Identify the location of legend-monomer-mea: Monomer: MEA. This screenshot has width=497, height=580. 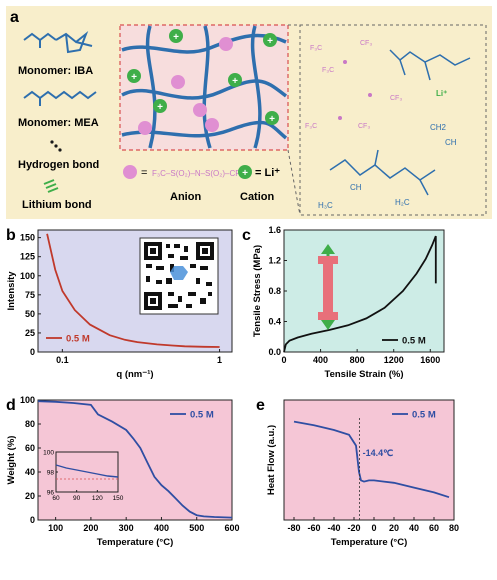
(58, 123).